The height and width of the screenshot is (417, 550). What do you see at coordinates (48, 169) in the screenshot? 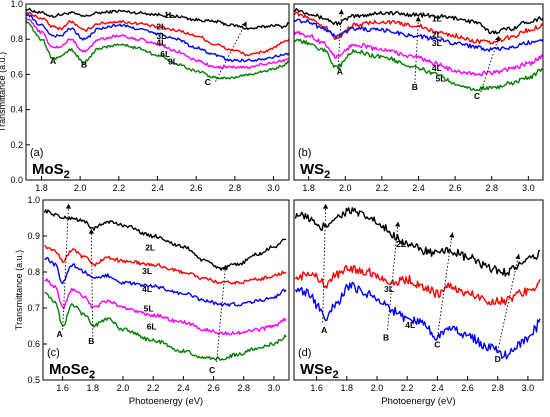
I see `material-formula: MoS` at bounding box center [48, 169].